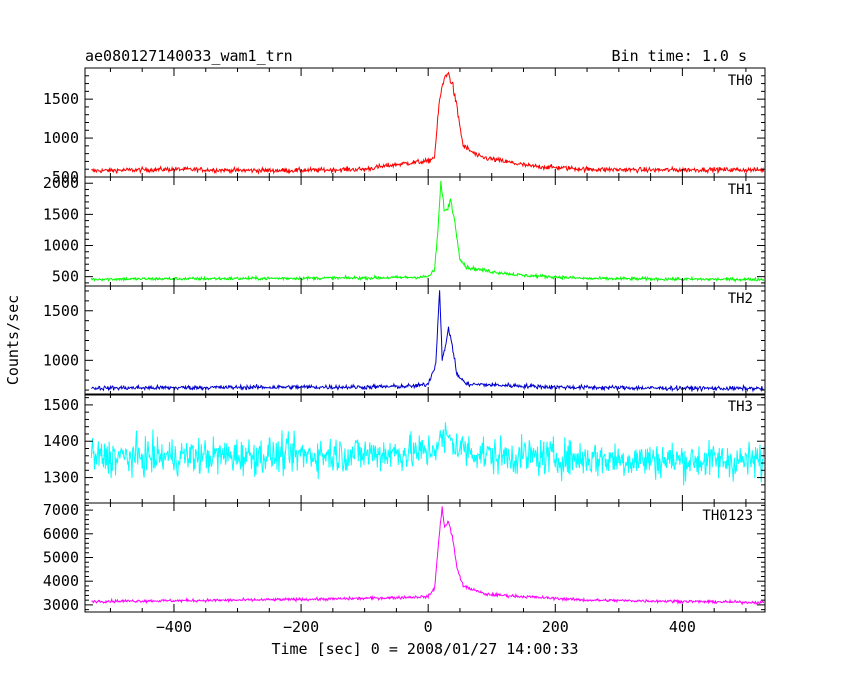 The image size is (850, 685). What do you see at coordinates (727, 516) in the screenshot?
I see `band-label-th0123: TH0123` at bounding box center [727, 516].